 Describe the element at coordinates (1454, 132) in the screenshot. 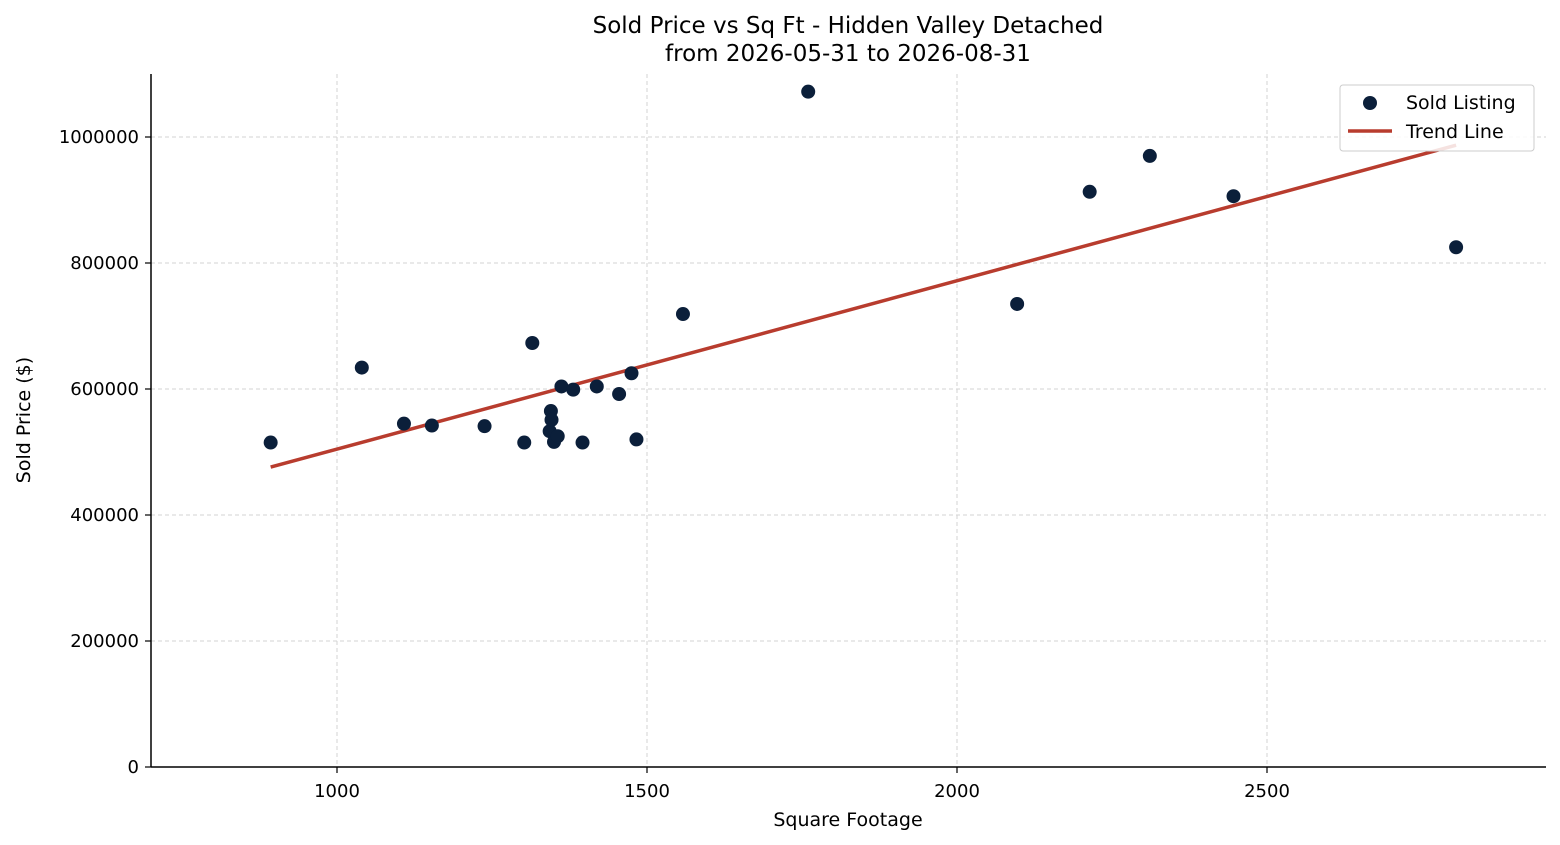

I see `legend-label-trend-line: Trend Line` at that location.